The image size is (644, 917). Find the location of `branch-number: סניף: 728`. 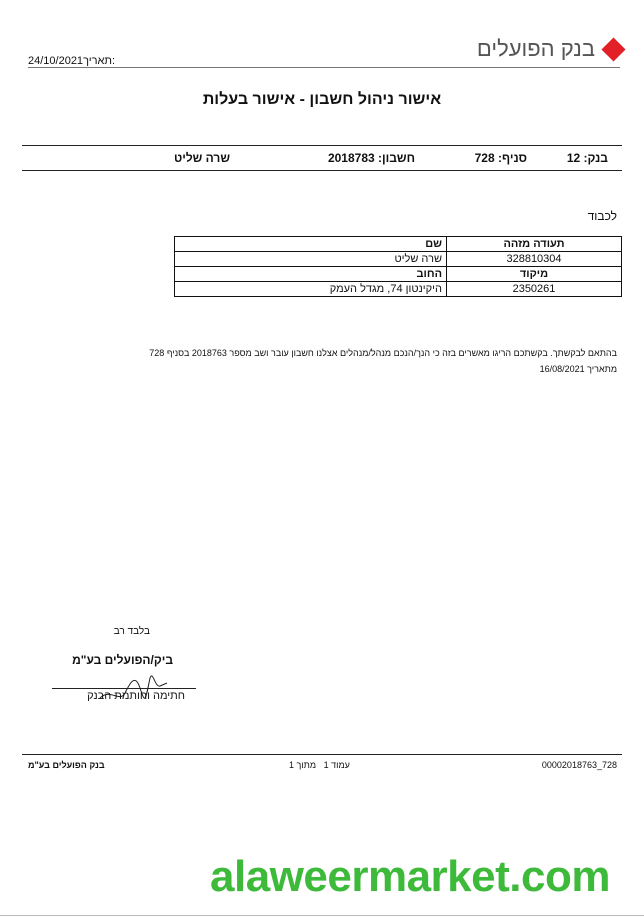

branch-number: סניף: 728 is located at coordinates (501, 158).